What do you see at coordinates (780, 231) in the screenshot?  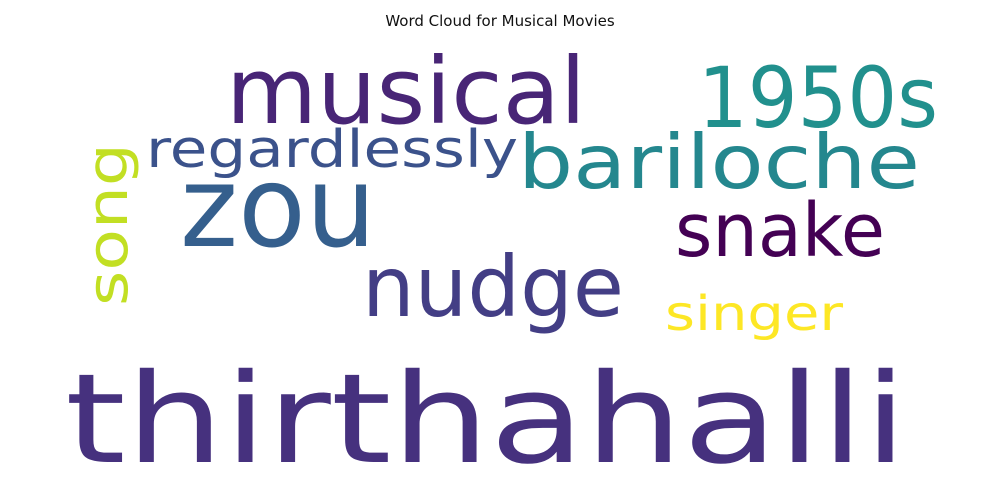 I see `word-snake: snake` at bounding box center [780, 231].